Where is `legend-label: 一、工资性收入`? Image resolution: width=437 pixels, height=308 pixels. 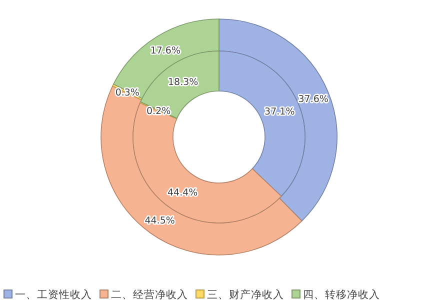 legend-label: 一、工资性收入 is located at coordinates (53, 294).